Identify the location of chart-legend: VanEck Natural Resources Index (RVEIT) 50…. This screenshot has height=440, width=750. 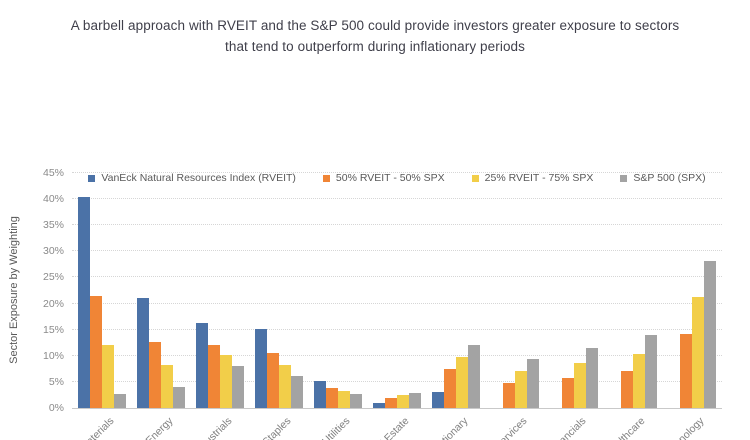
(397, 178).